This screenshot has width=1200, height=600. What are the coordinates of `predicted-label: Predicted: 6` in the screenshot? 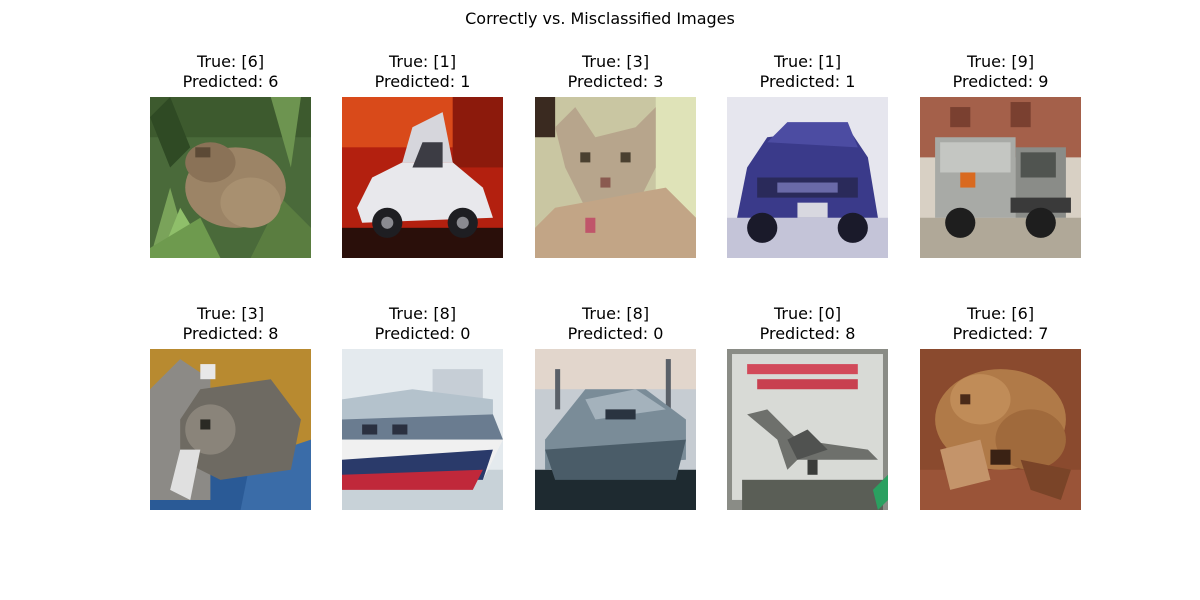 It's located at (230, 81).